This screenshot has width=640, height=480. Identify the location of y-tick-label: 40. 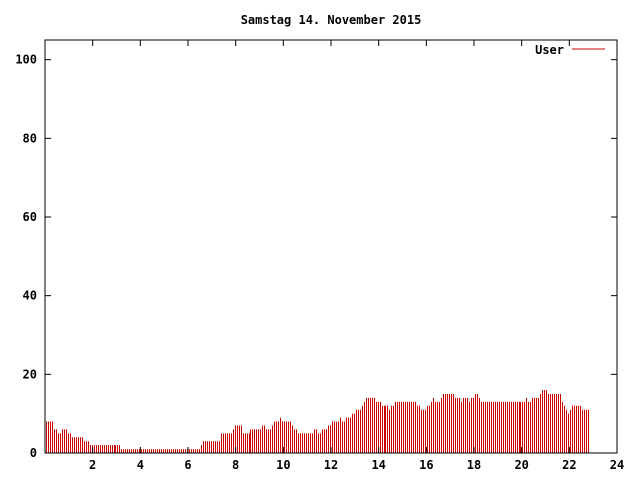
(30, 296).